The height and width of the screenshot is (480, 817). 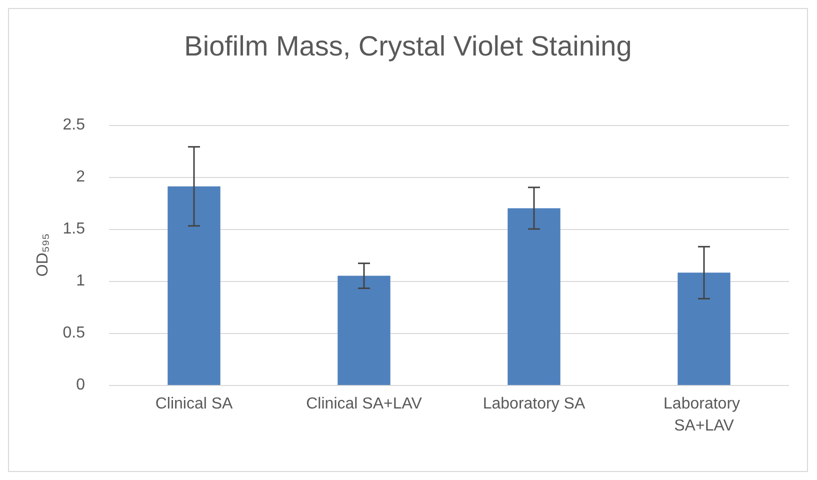 What do you see at coordinates (74, 125) in the screenshot?
I see `y-tick-label: 2.5` at bounding box center [74, 125].